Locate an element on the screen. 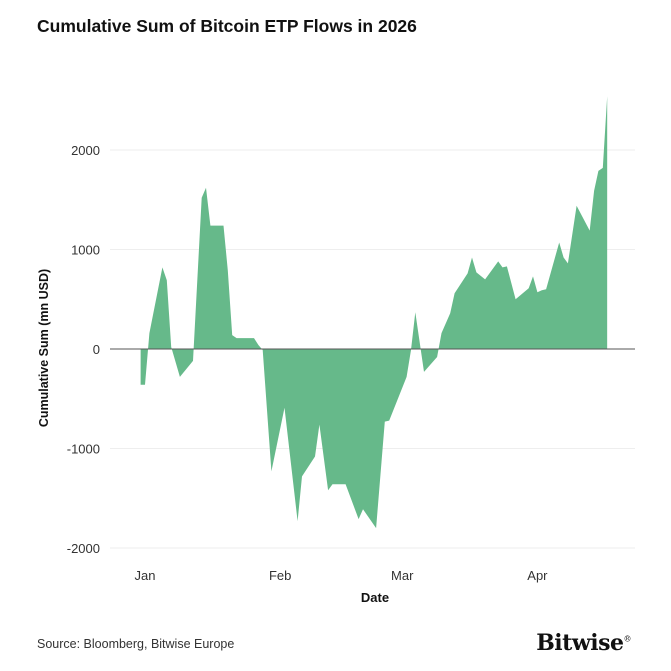  bitwise-logo: Bitwise® is located at coordinates (583, 643).